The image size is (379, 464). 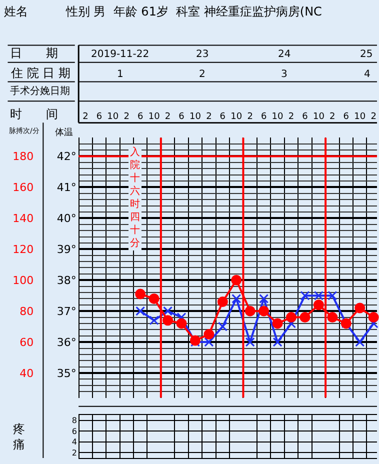 I want to click on y3-axis-title: 疼痛, so click(x=19, y=437).